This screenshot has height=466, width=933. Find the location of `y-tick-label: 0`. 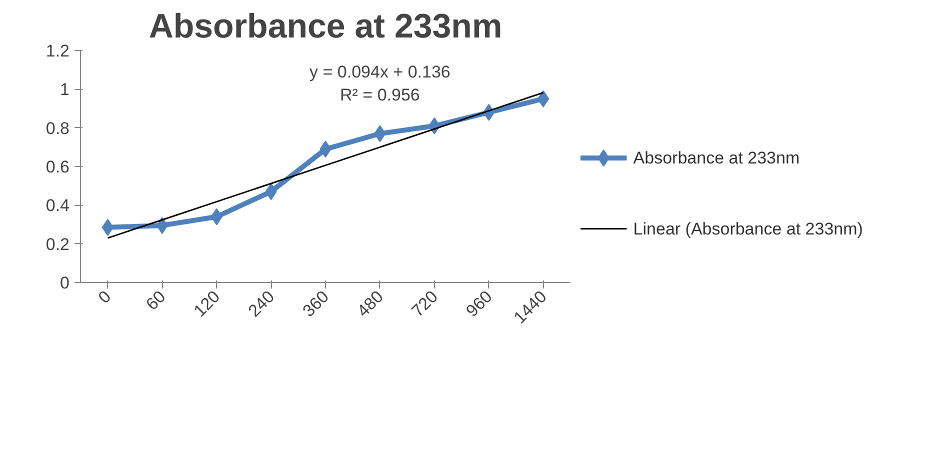

y-tick-label: 0 is located at coordinates (65, 283).